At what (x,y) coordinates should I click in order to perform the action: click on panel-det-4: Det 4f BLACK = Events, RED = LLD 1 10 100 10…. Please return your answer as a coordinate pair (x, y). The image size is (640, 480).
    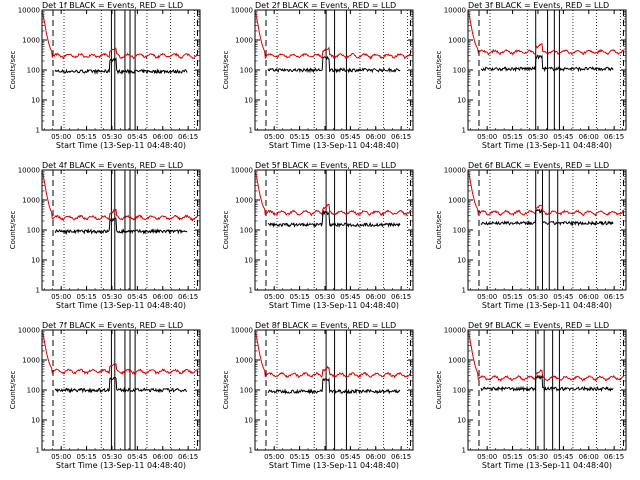
    Looking at the image, I should click on (105, 235).